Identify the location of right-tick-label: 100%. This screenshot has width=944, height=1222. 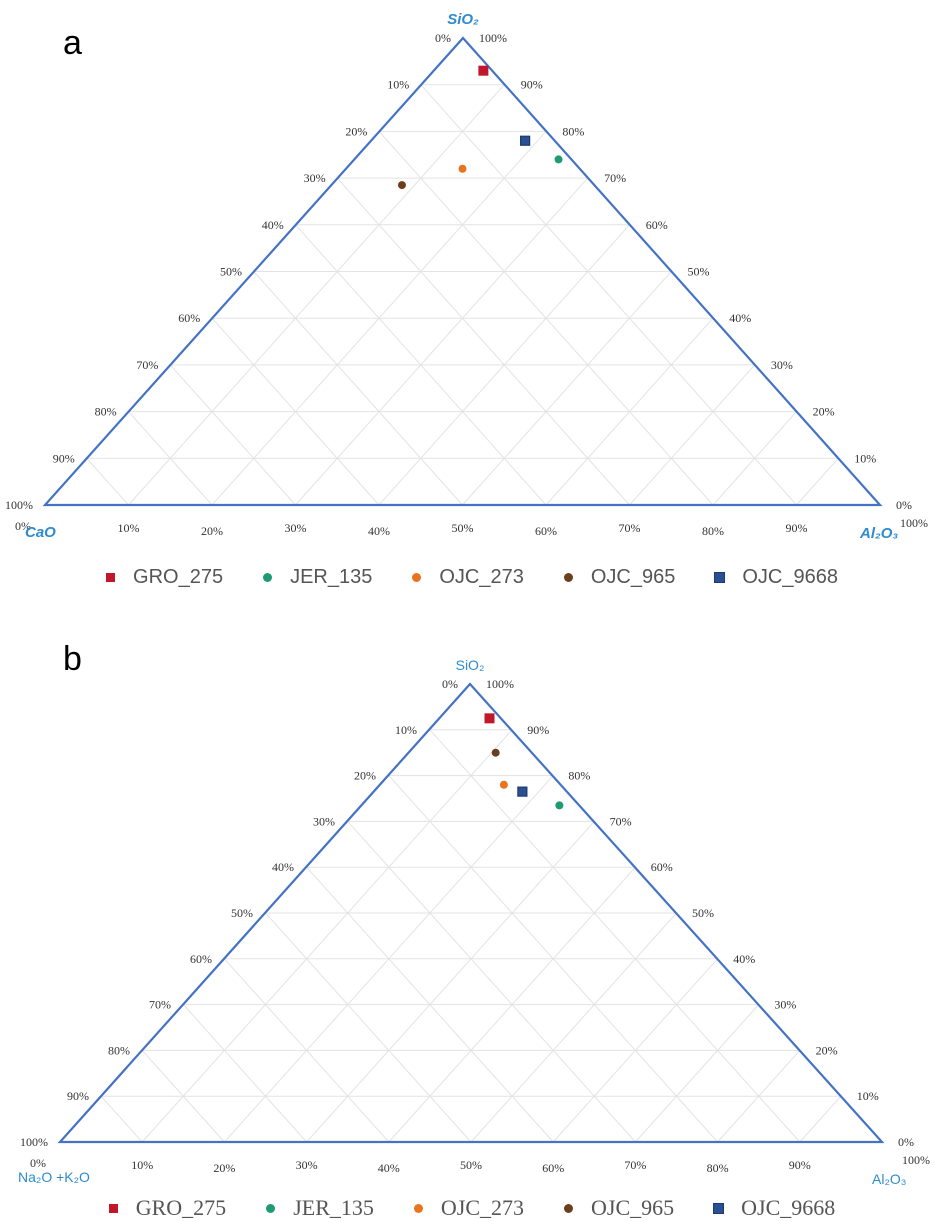
(500, 684).